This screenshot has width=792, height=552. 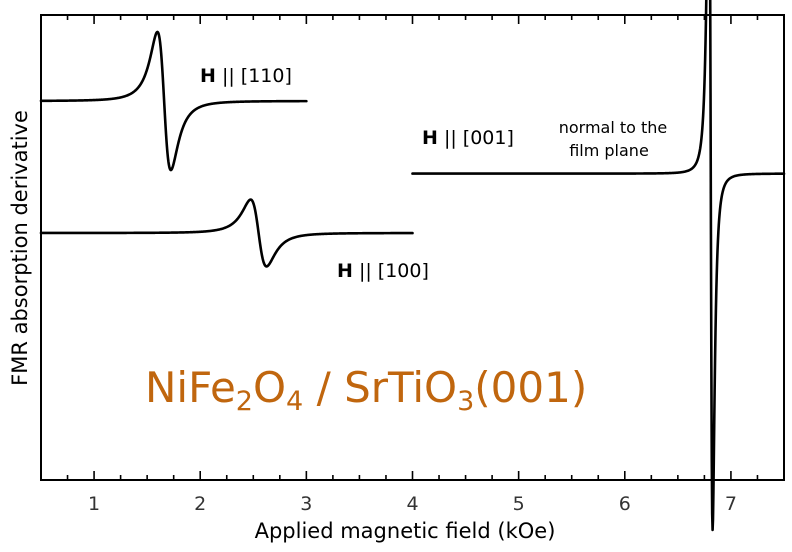 I want to click on series-line-h110, so click(x=173, y=101).